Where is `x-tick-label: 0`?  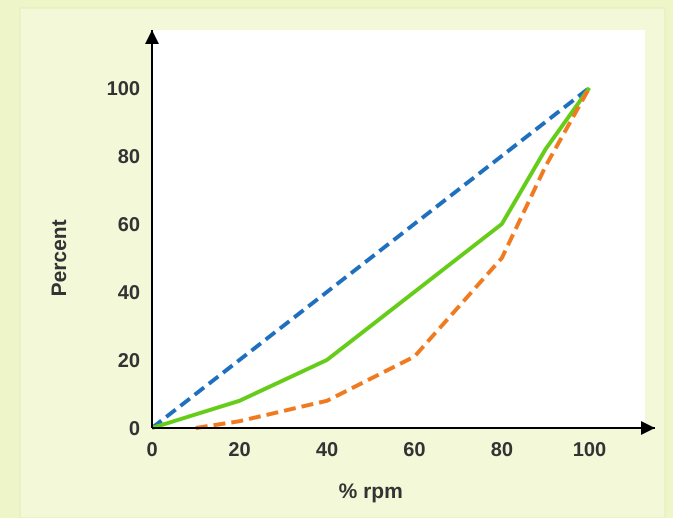
x-tick-label: 0 is located at coordinates (152, 450).